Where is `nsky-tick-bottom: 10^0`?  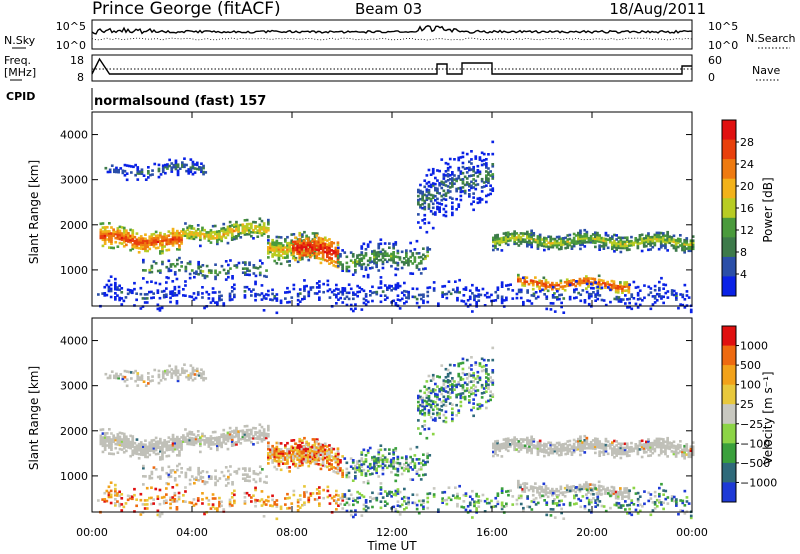 nsky-tick-bottom: 10^0 is located at coordinates (71, 45).